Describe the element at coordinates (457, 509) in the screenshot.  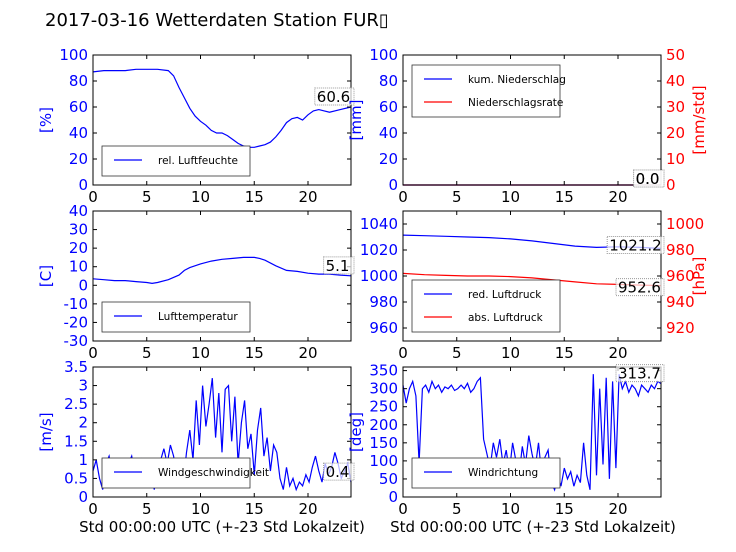
I see `winddirection-x-tick-label: 5` at that location.